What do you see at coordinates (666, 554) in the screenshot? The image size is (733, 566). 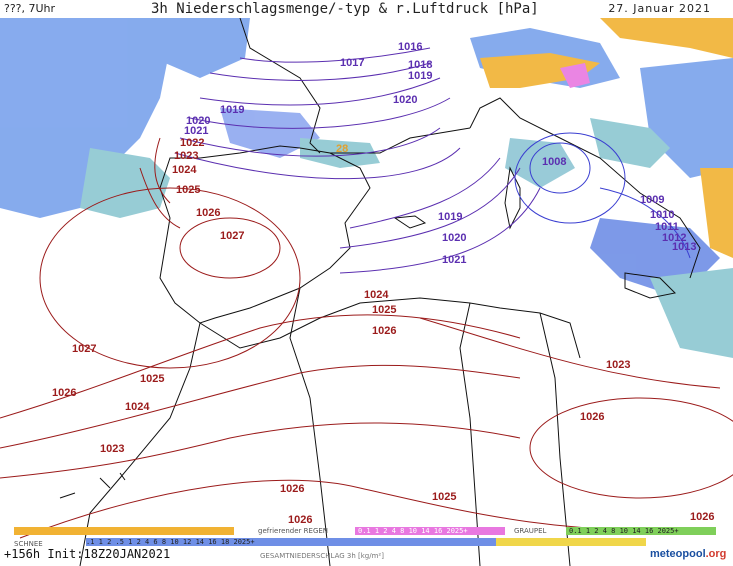 I see `brand-text-a: meteo` at bounding box center [666, 554].